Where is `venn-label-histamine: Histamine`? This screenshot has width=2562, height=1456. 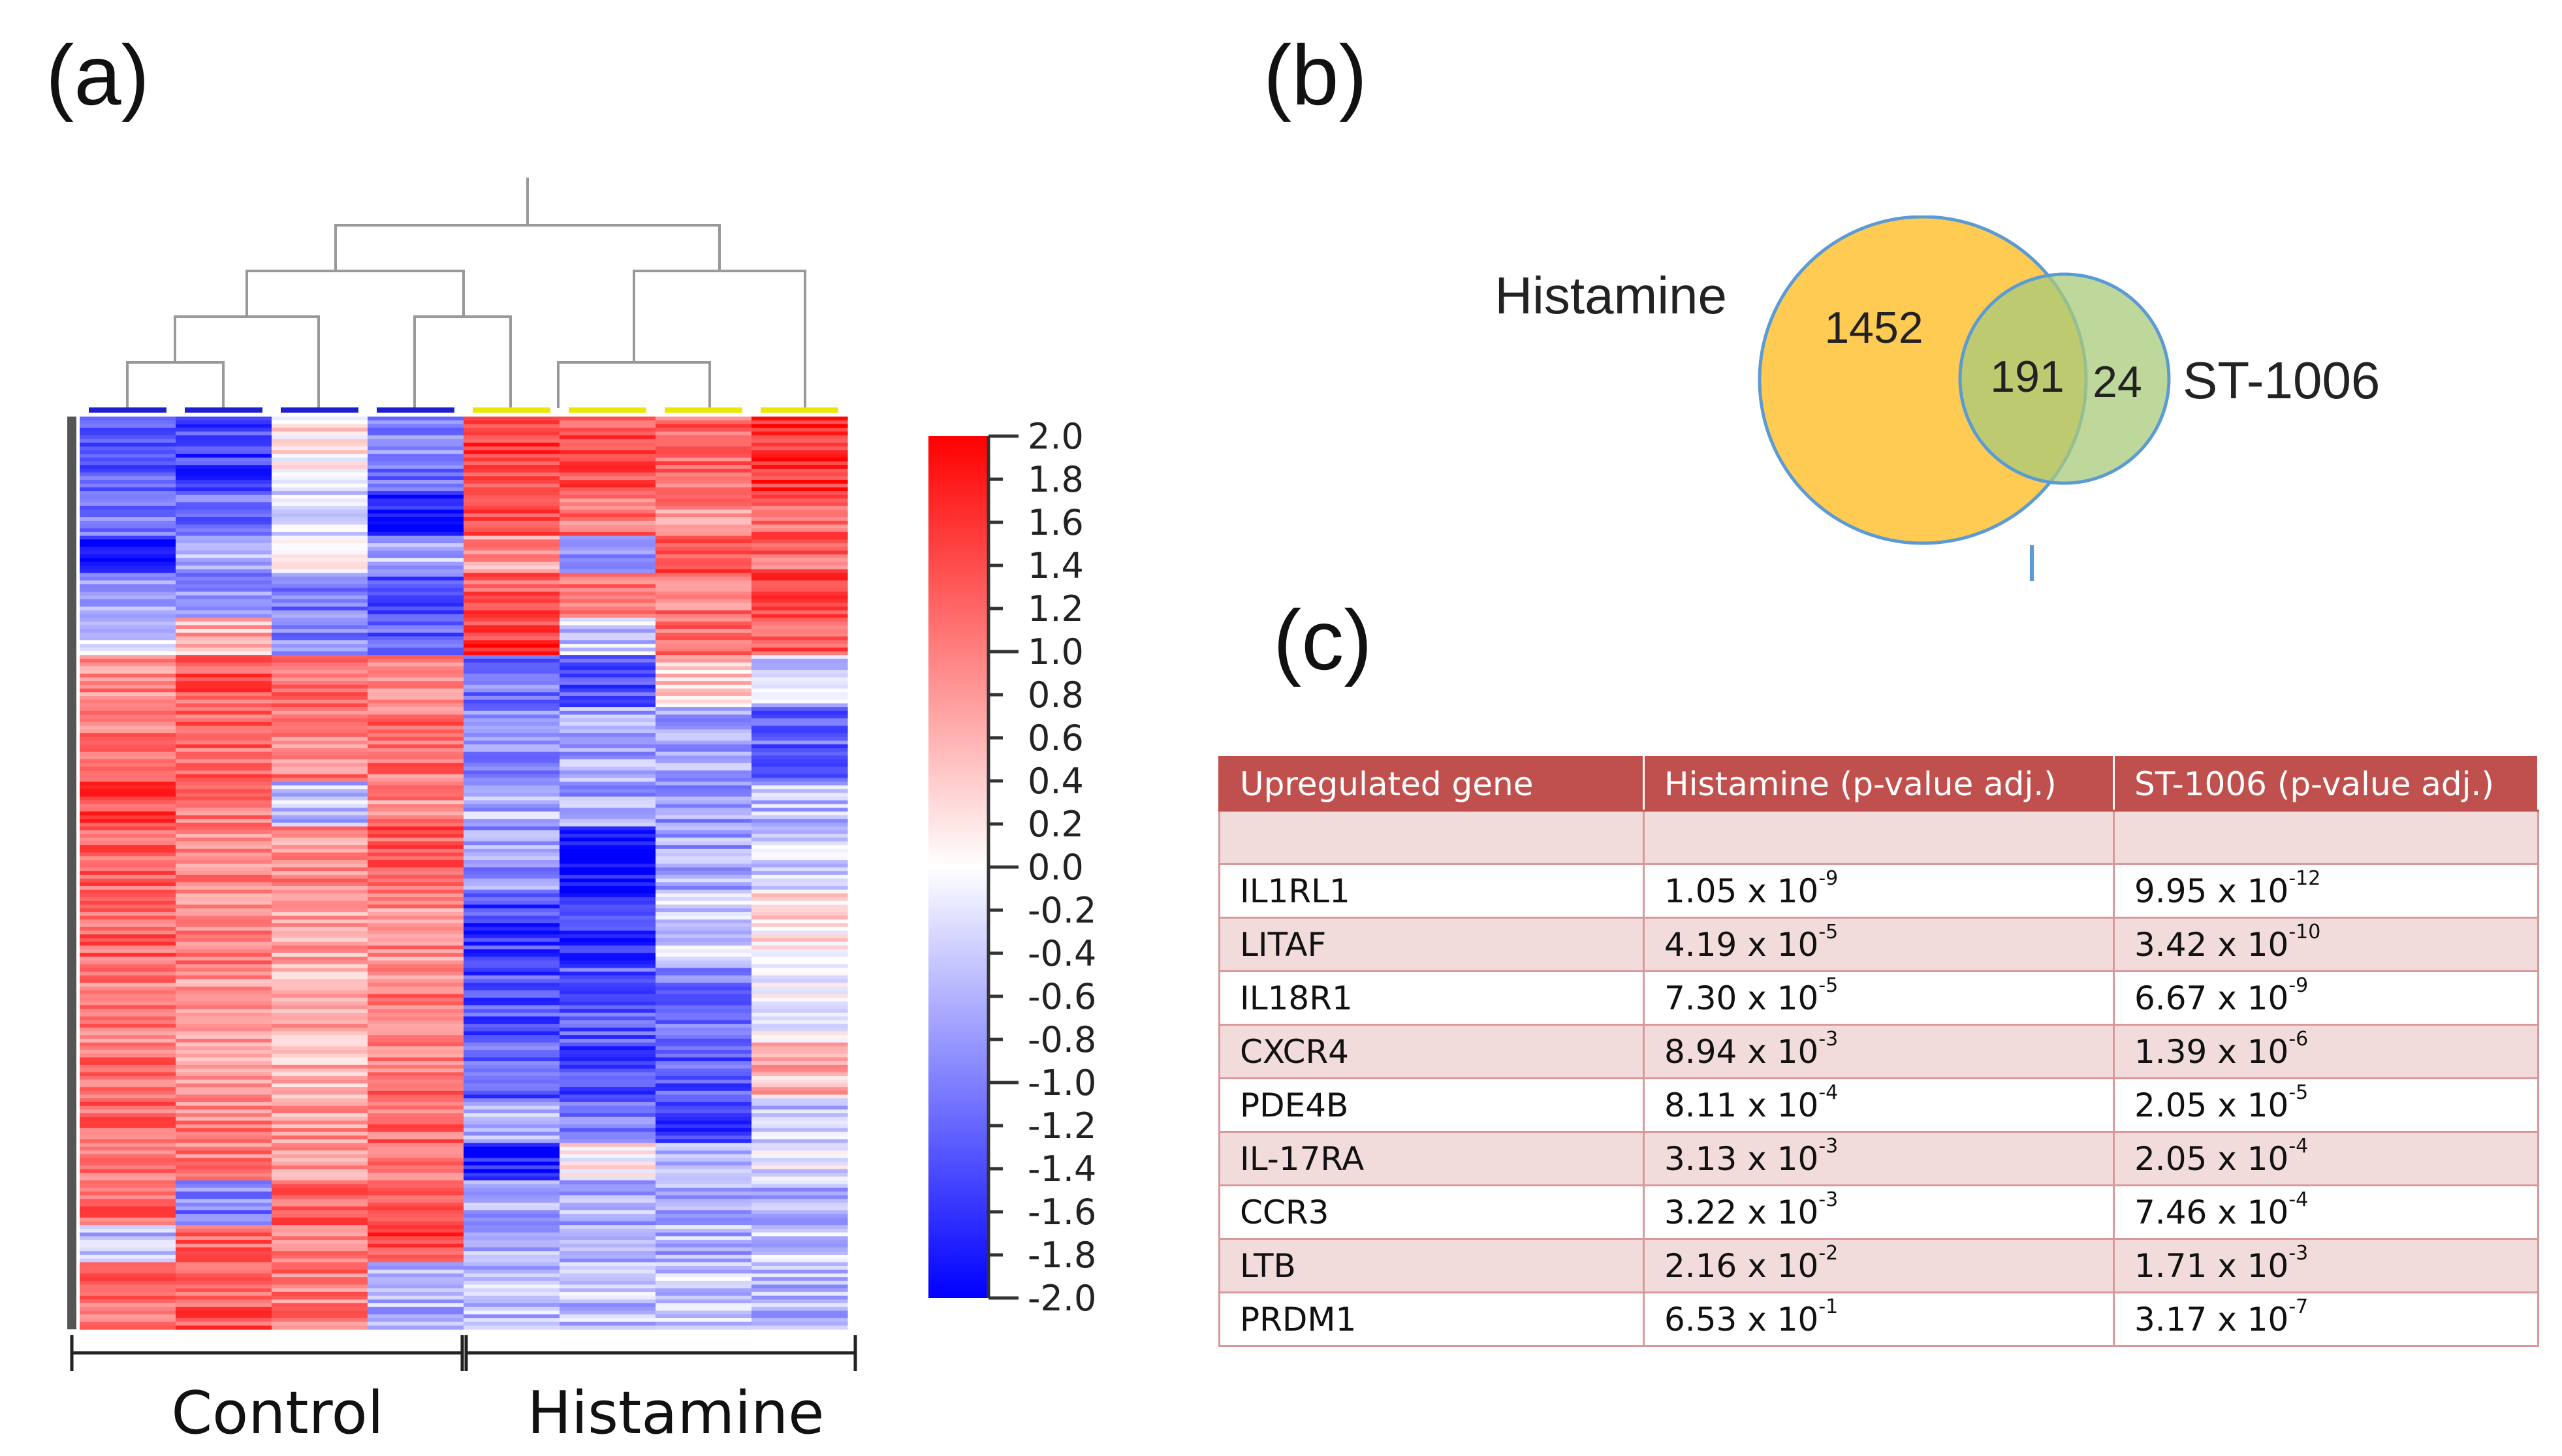
venn-label-histamine: Histamine is located at coordinates (1610, 295).